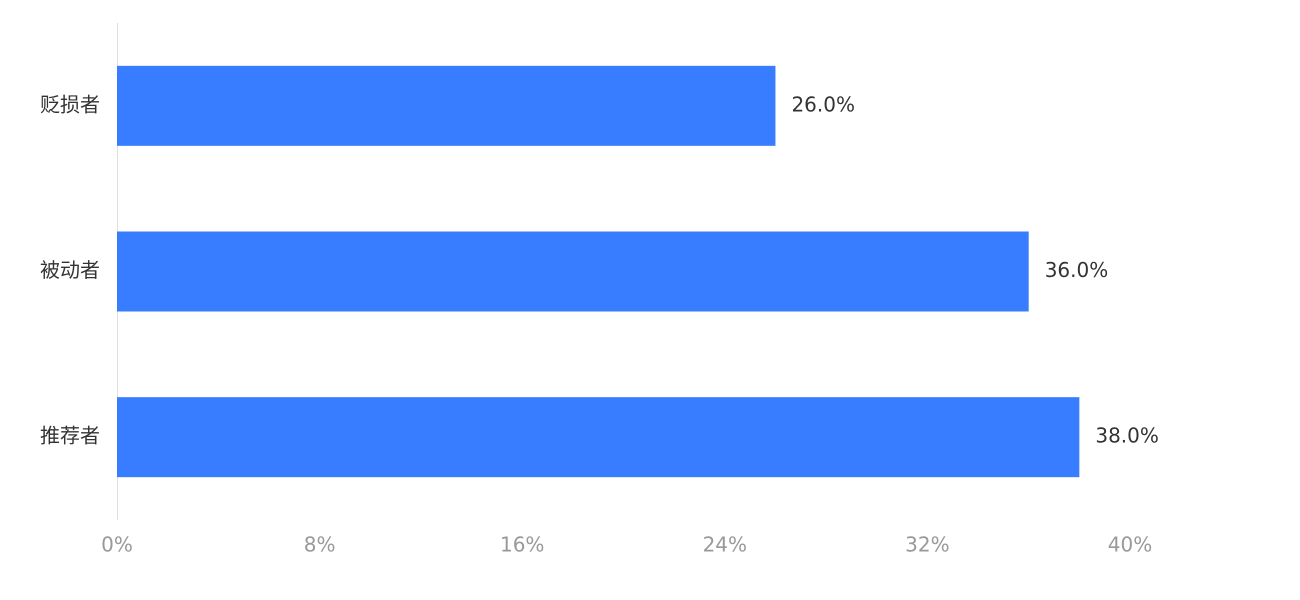 This screenshot has width=1300, height=600. Describe the element at coordinates (927, 545) in the screenshot. I see `x-tick-label: 32%` at that location.